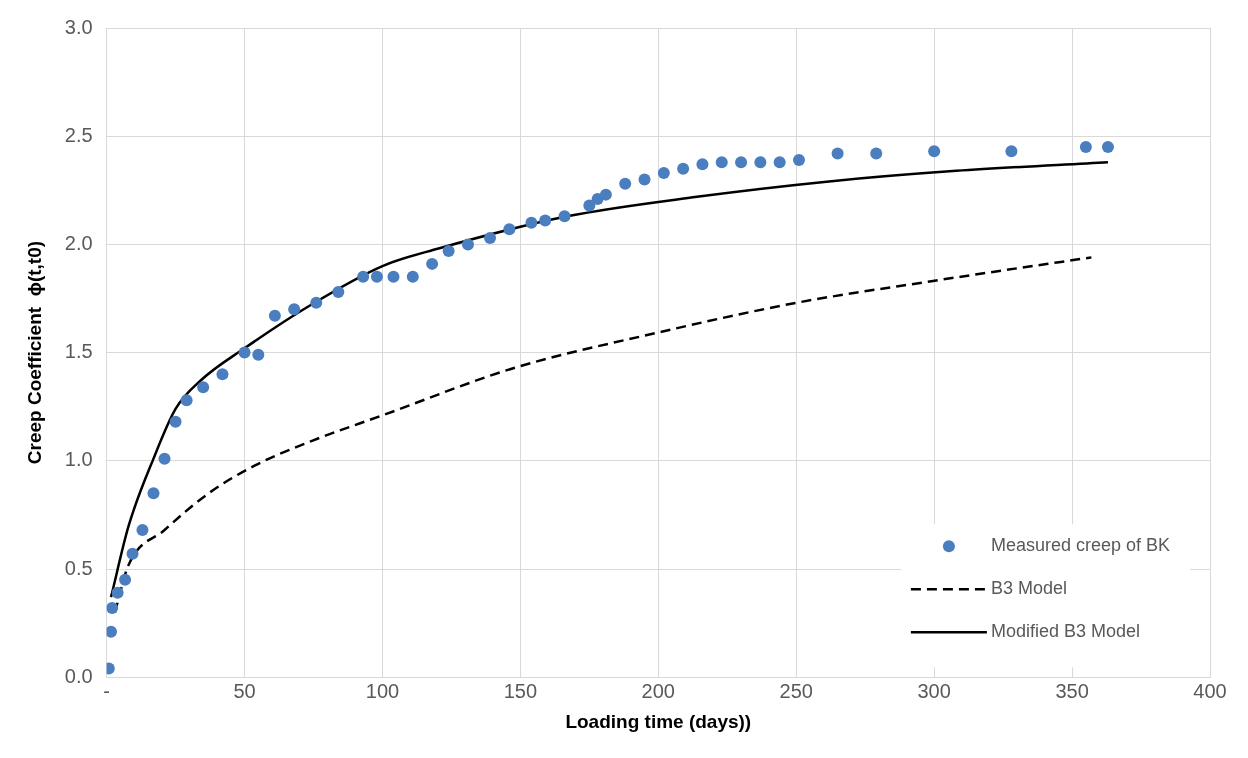 This screenshot has height=758, width=1248. Describe the element at coordinates (78, 567) in the screenshot. I see `y-tick-label: 0.5` at that location.